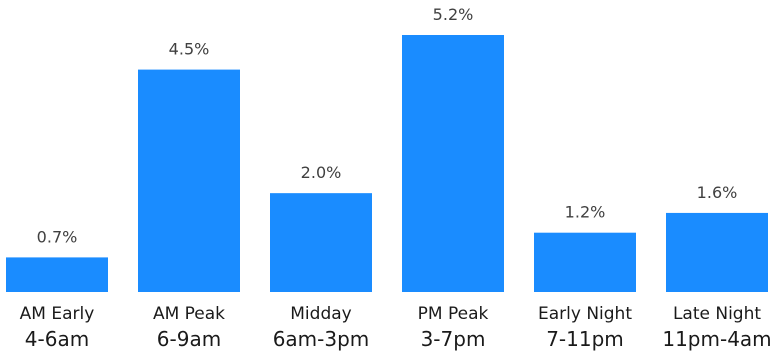 The image size is (781, 352). I want to click on category-time-label: 3-7pm, so click(453, 339).